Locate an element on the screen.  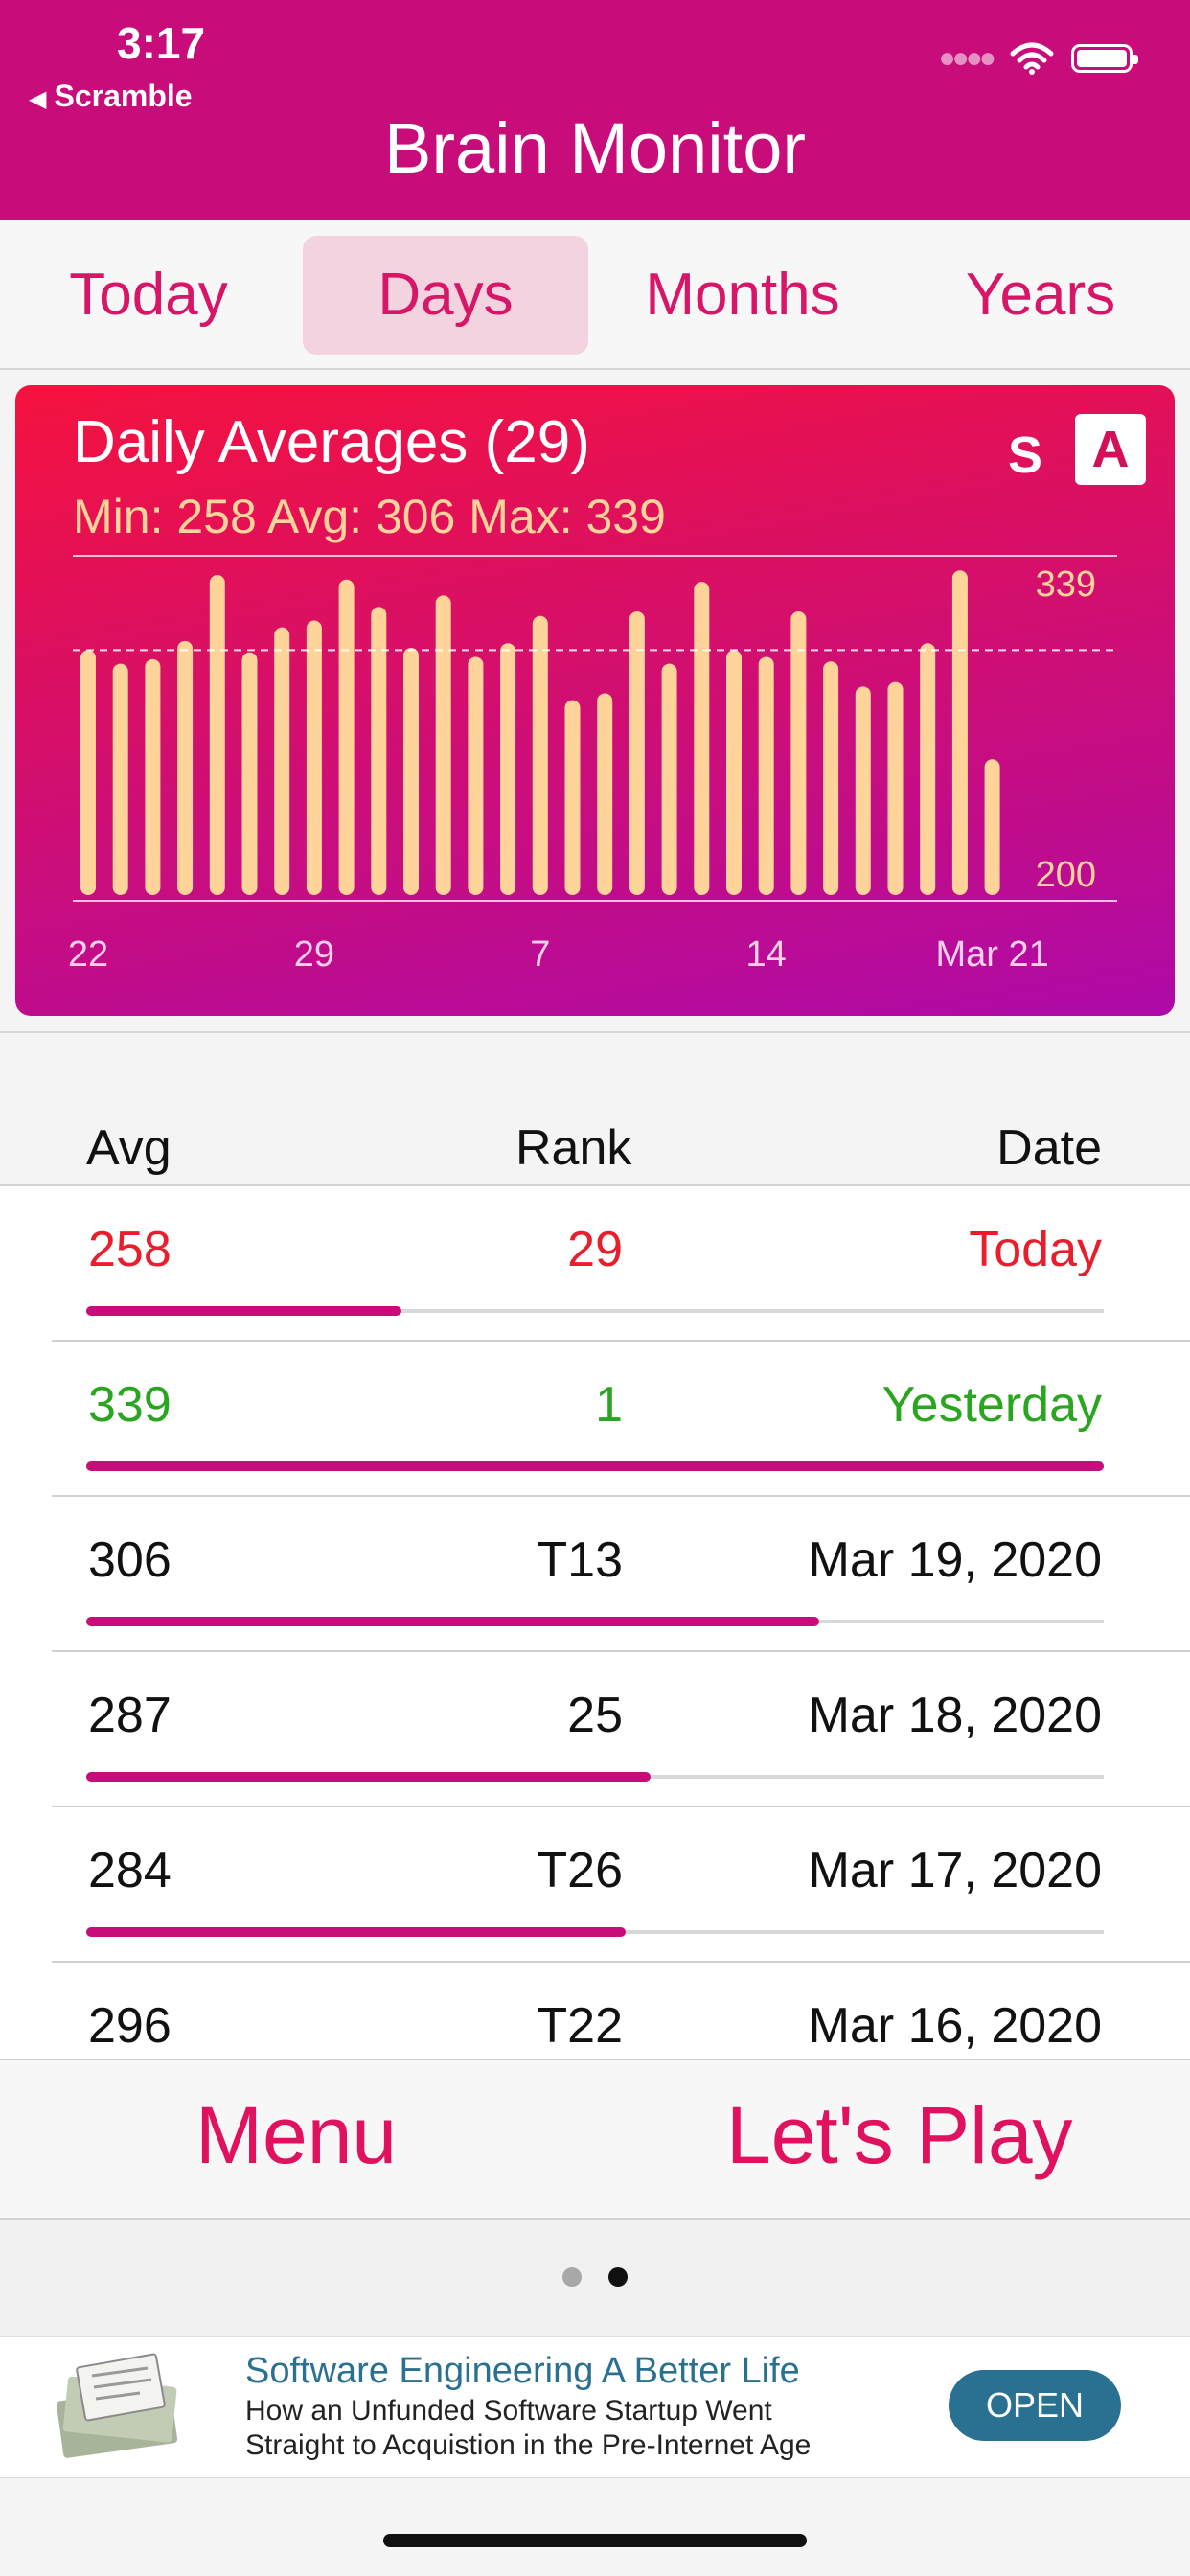
row-avg: 306 is located at coordinates (130, 1560).